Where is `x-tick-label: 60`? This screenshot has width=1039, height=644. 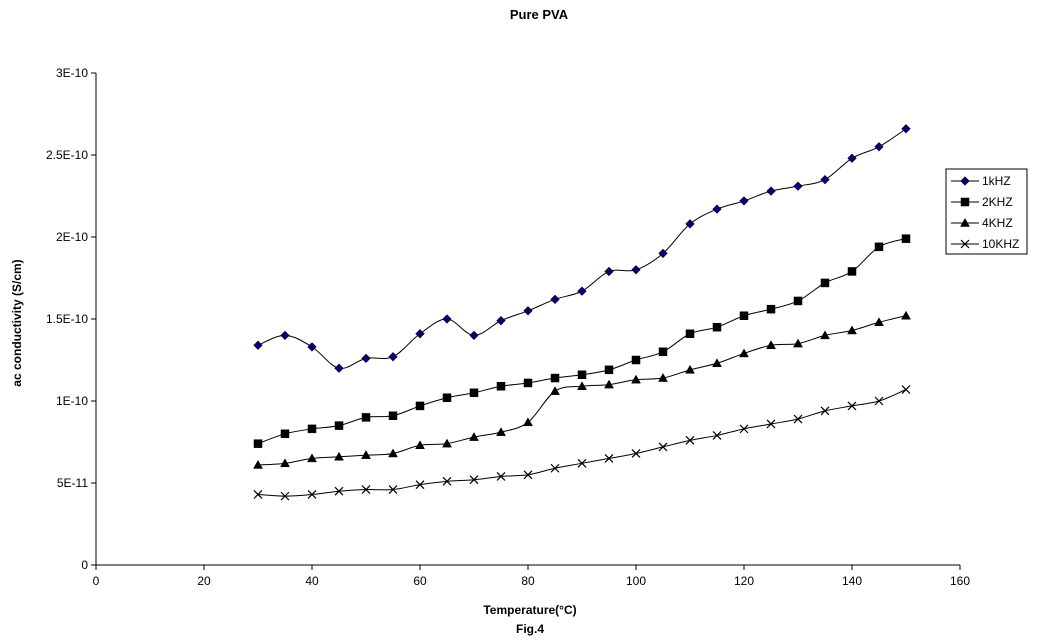 x-tick-label: 60 is located at coordinates (420, 581).